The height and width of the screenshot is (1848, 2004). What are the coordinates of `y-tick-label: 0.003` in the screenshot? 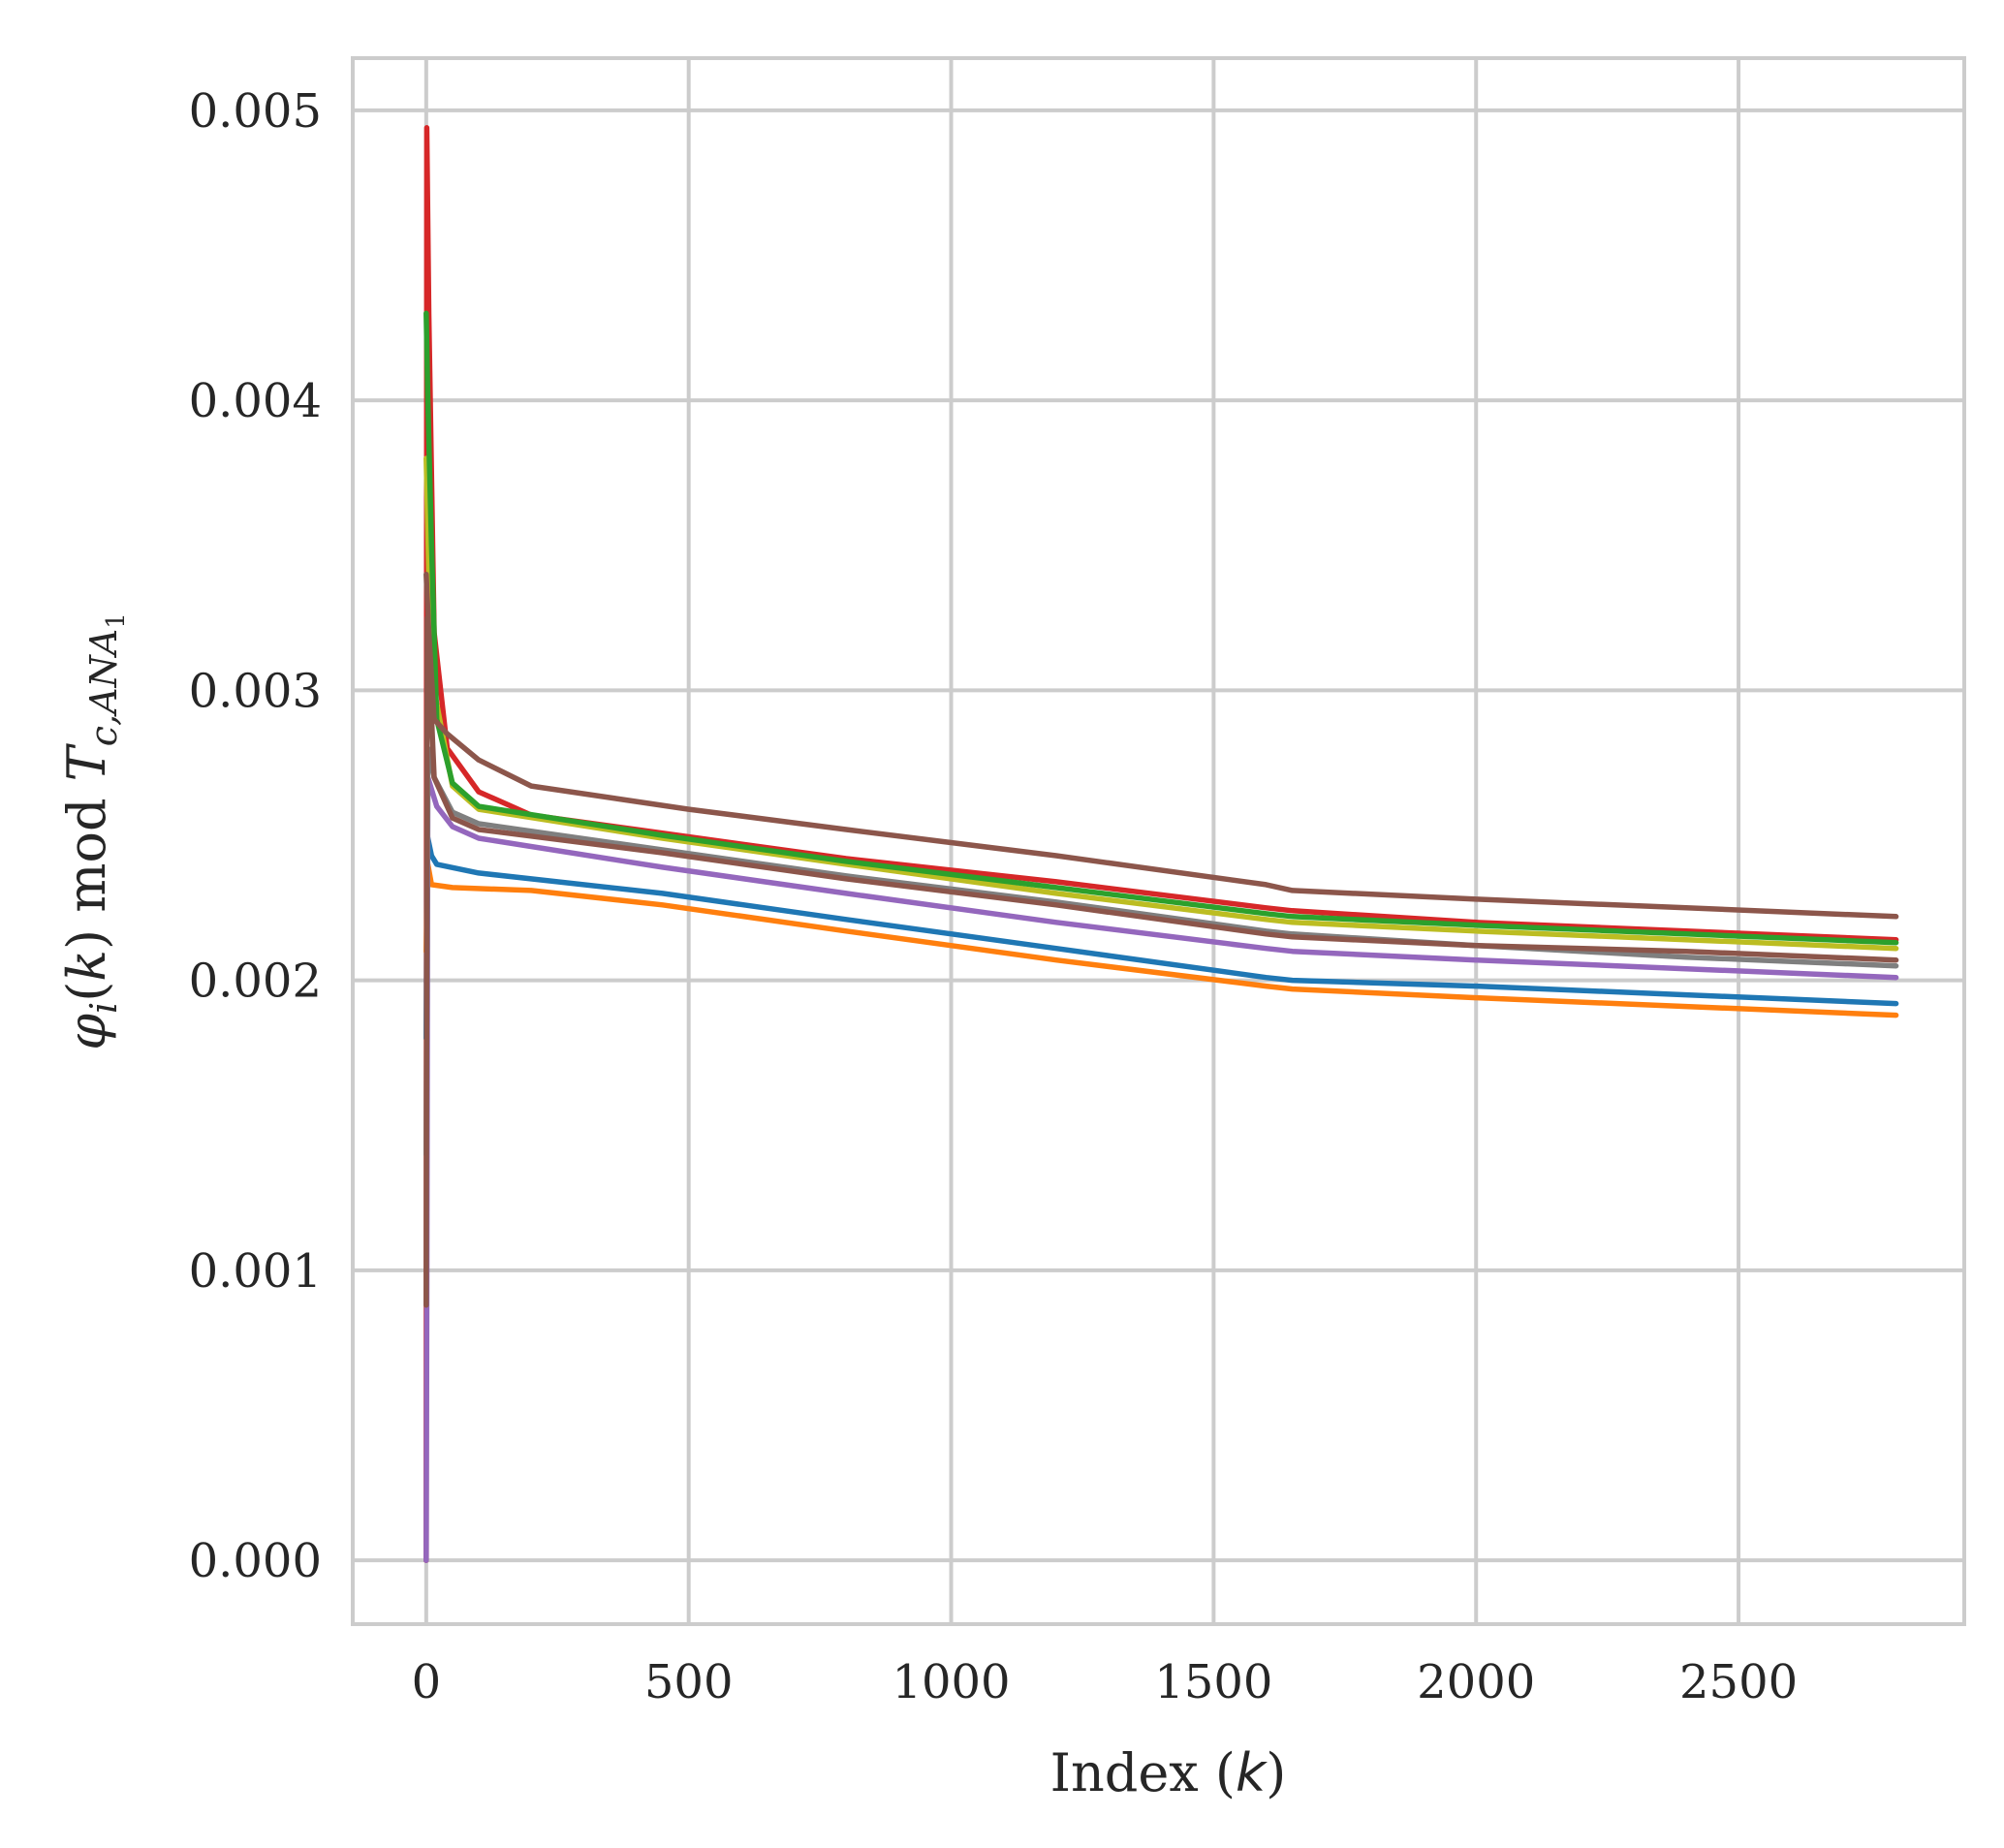 It's located at (255, 691).